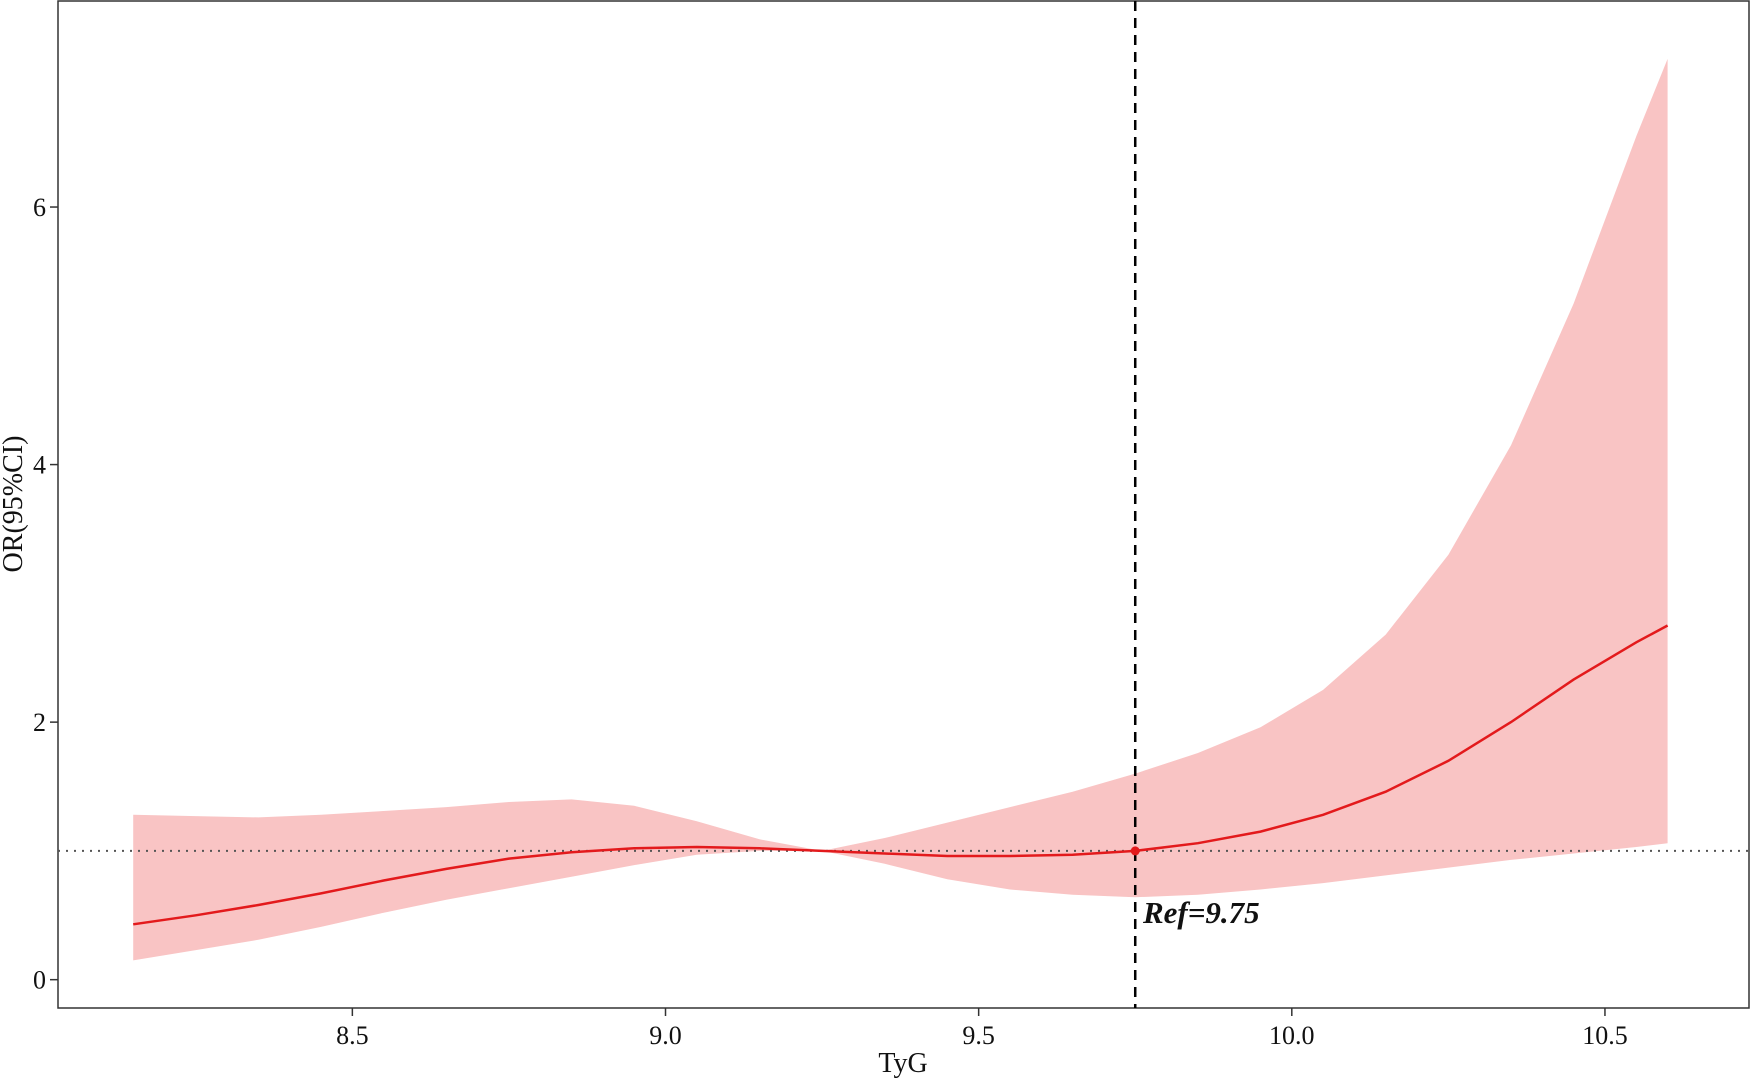 The height and width of the screenshot is (1080, 1751). What do you see at coordinates (902, 1063) in the screenshot?
I see `x-axis-title: TyG` at bounding box center [902, 1063].